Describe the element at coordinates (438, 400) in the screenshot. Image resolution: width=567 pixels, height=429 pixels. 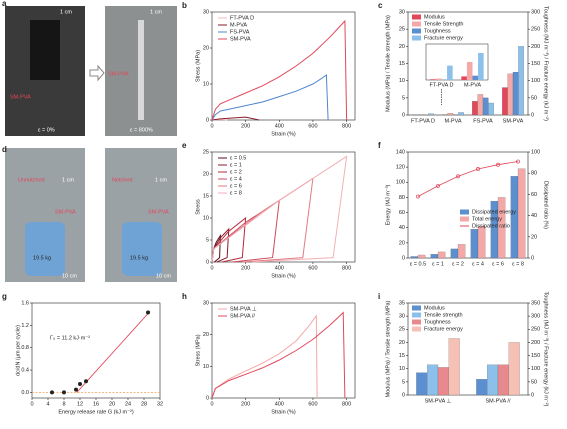
I see `x-tick-label: SM-PVA ⊥` at that location.